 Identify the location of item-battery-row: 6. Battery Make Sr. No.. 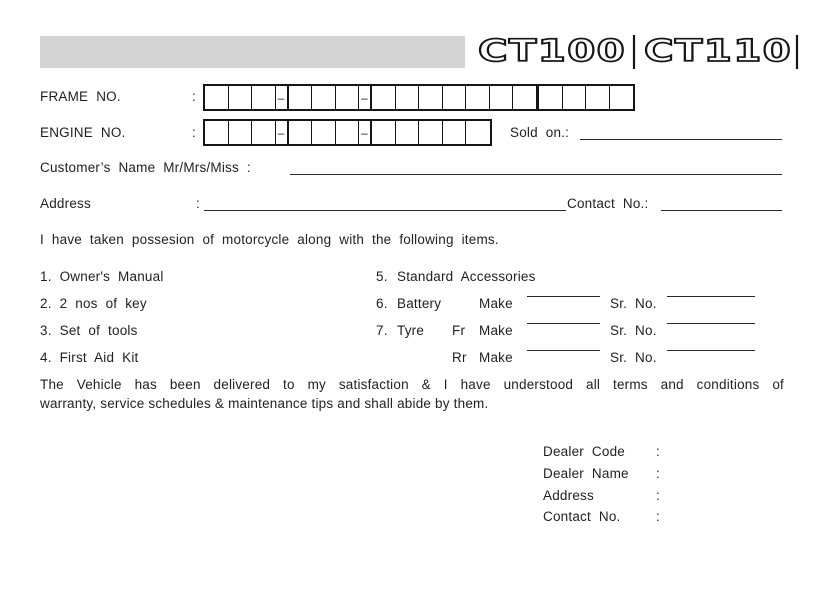
(567, 304).